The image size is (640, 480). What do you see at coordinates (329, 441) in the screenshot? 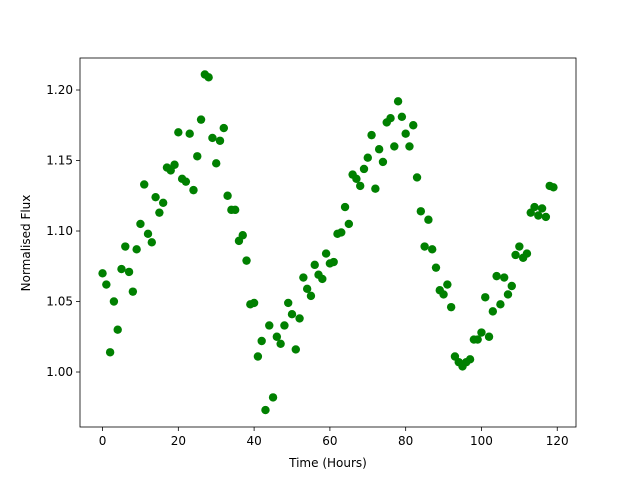
I see `x-tick-label: 60` at bounding box center [329, 441].